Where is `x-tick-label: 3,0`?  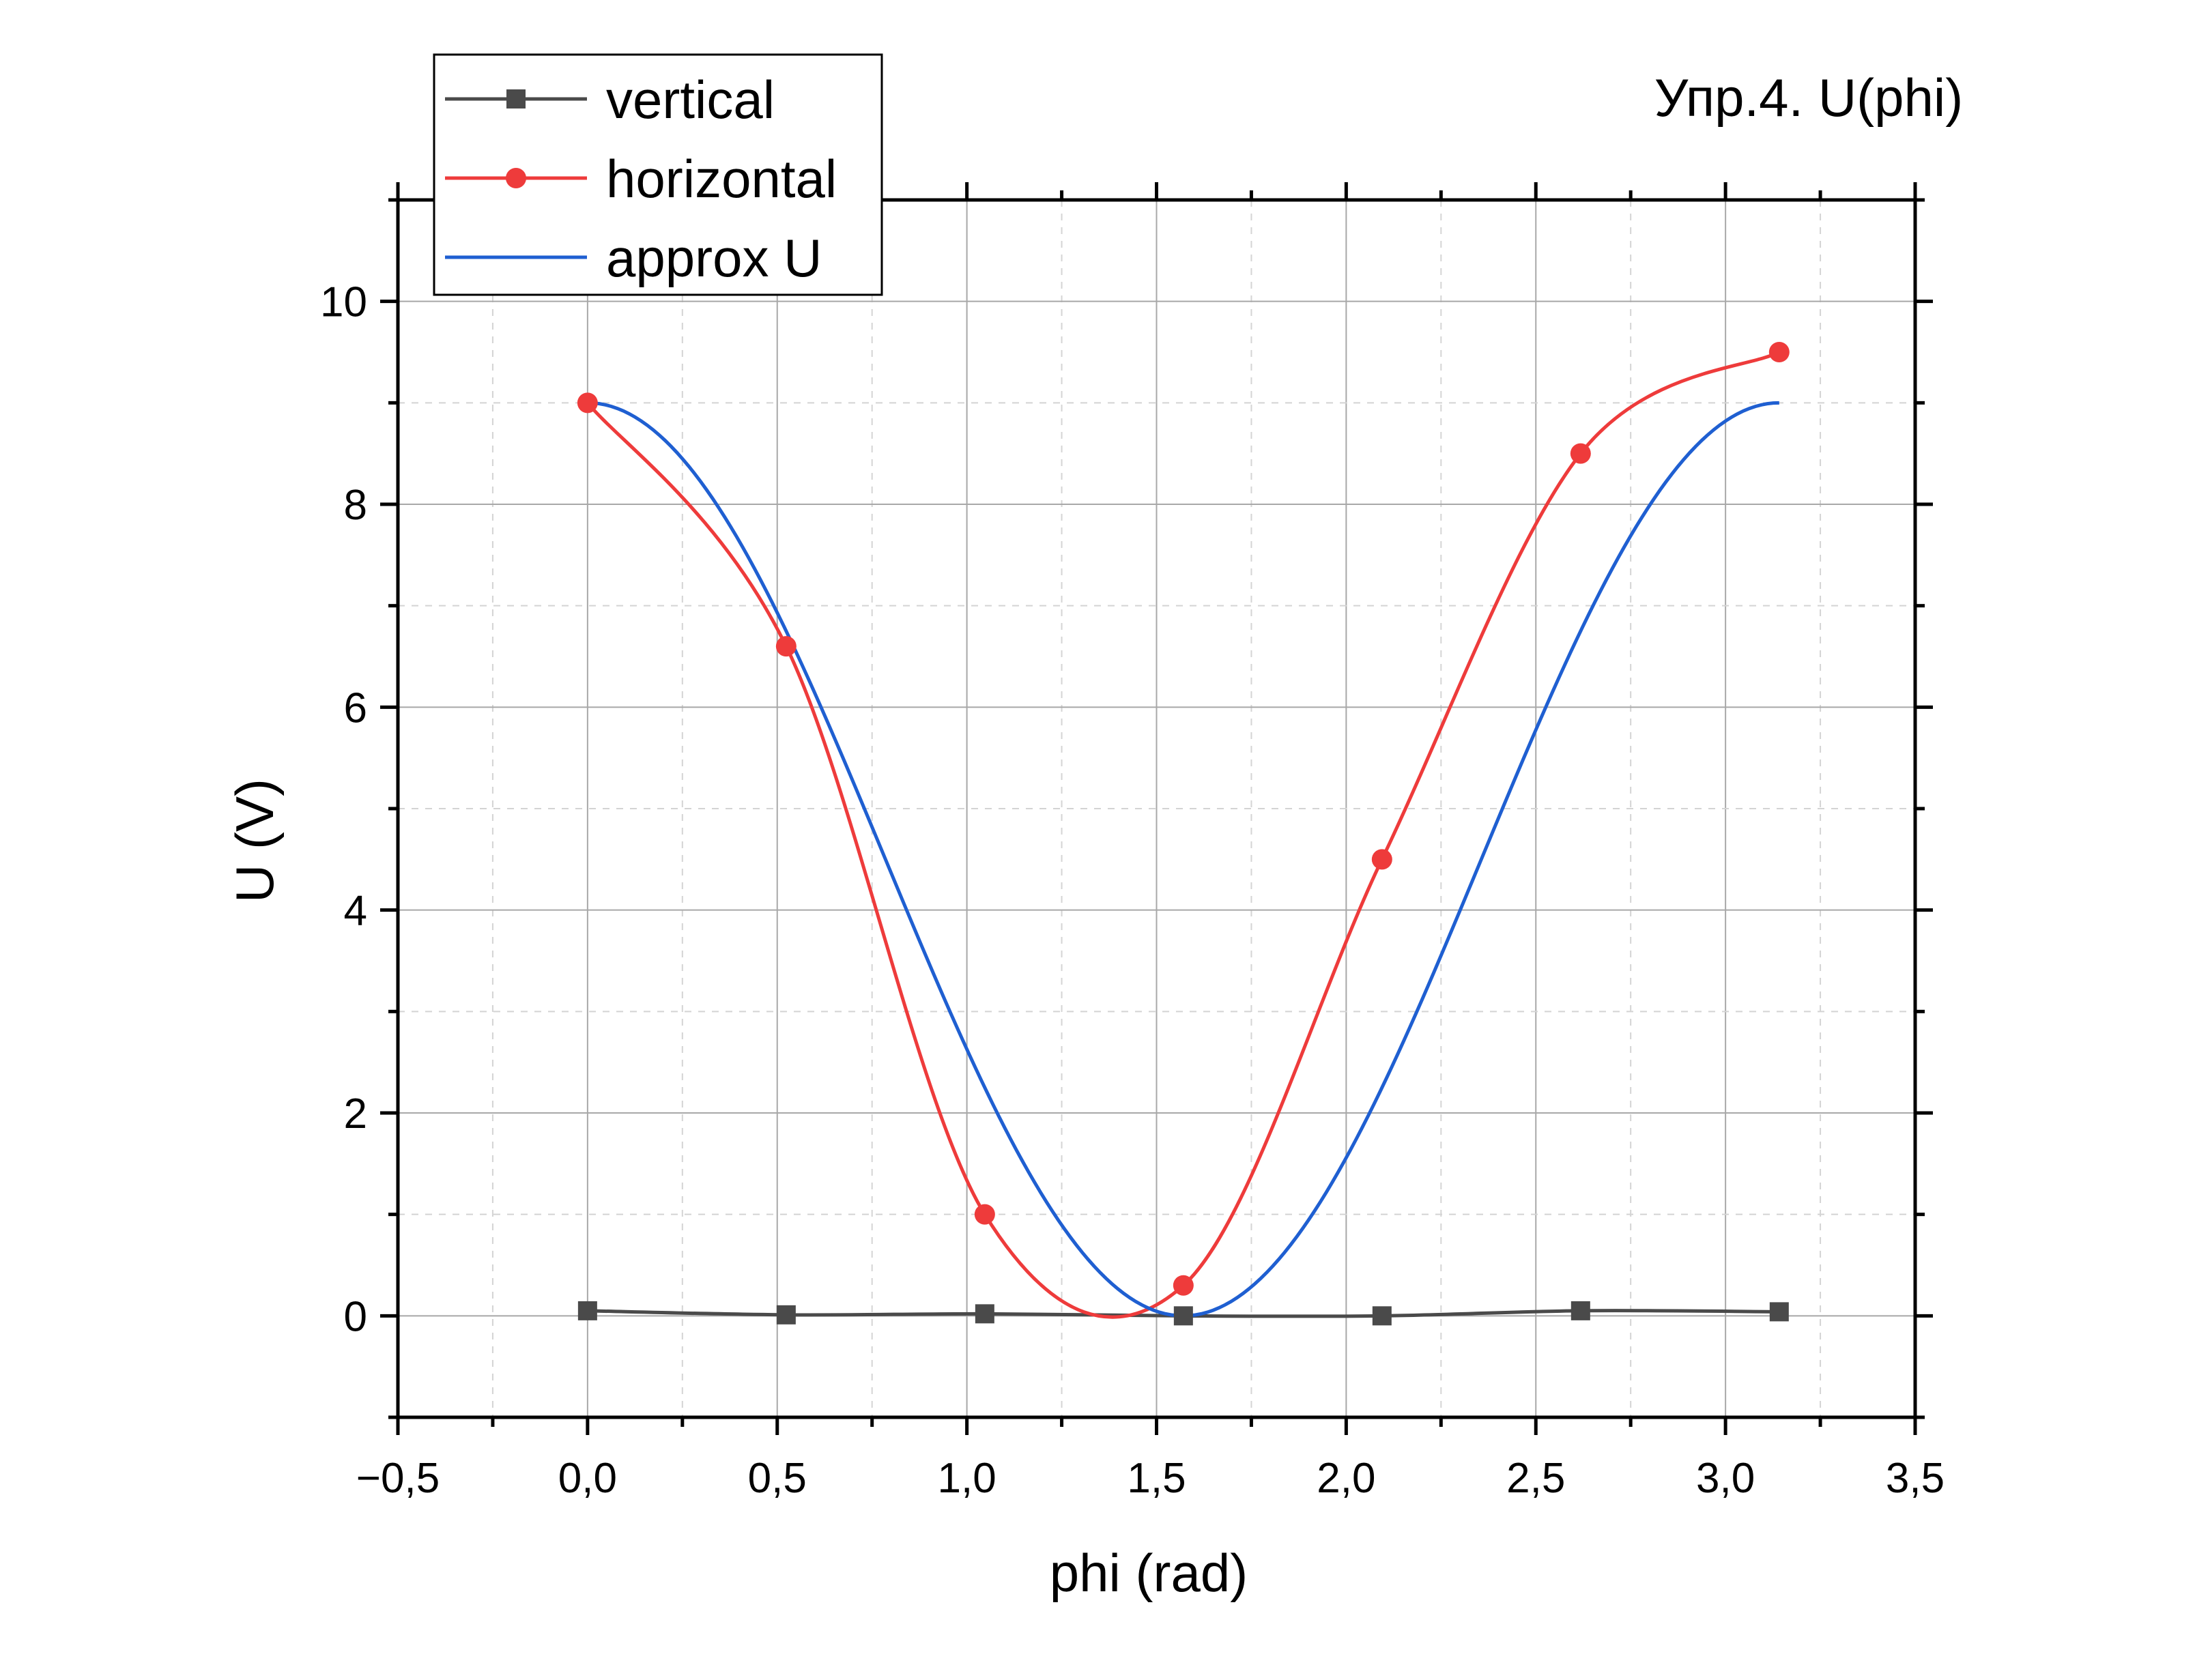
x-tick-label: 3,0 is located at coordinates (1725, 1478).